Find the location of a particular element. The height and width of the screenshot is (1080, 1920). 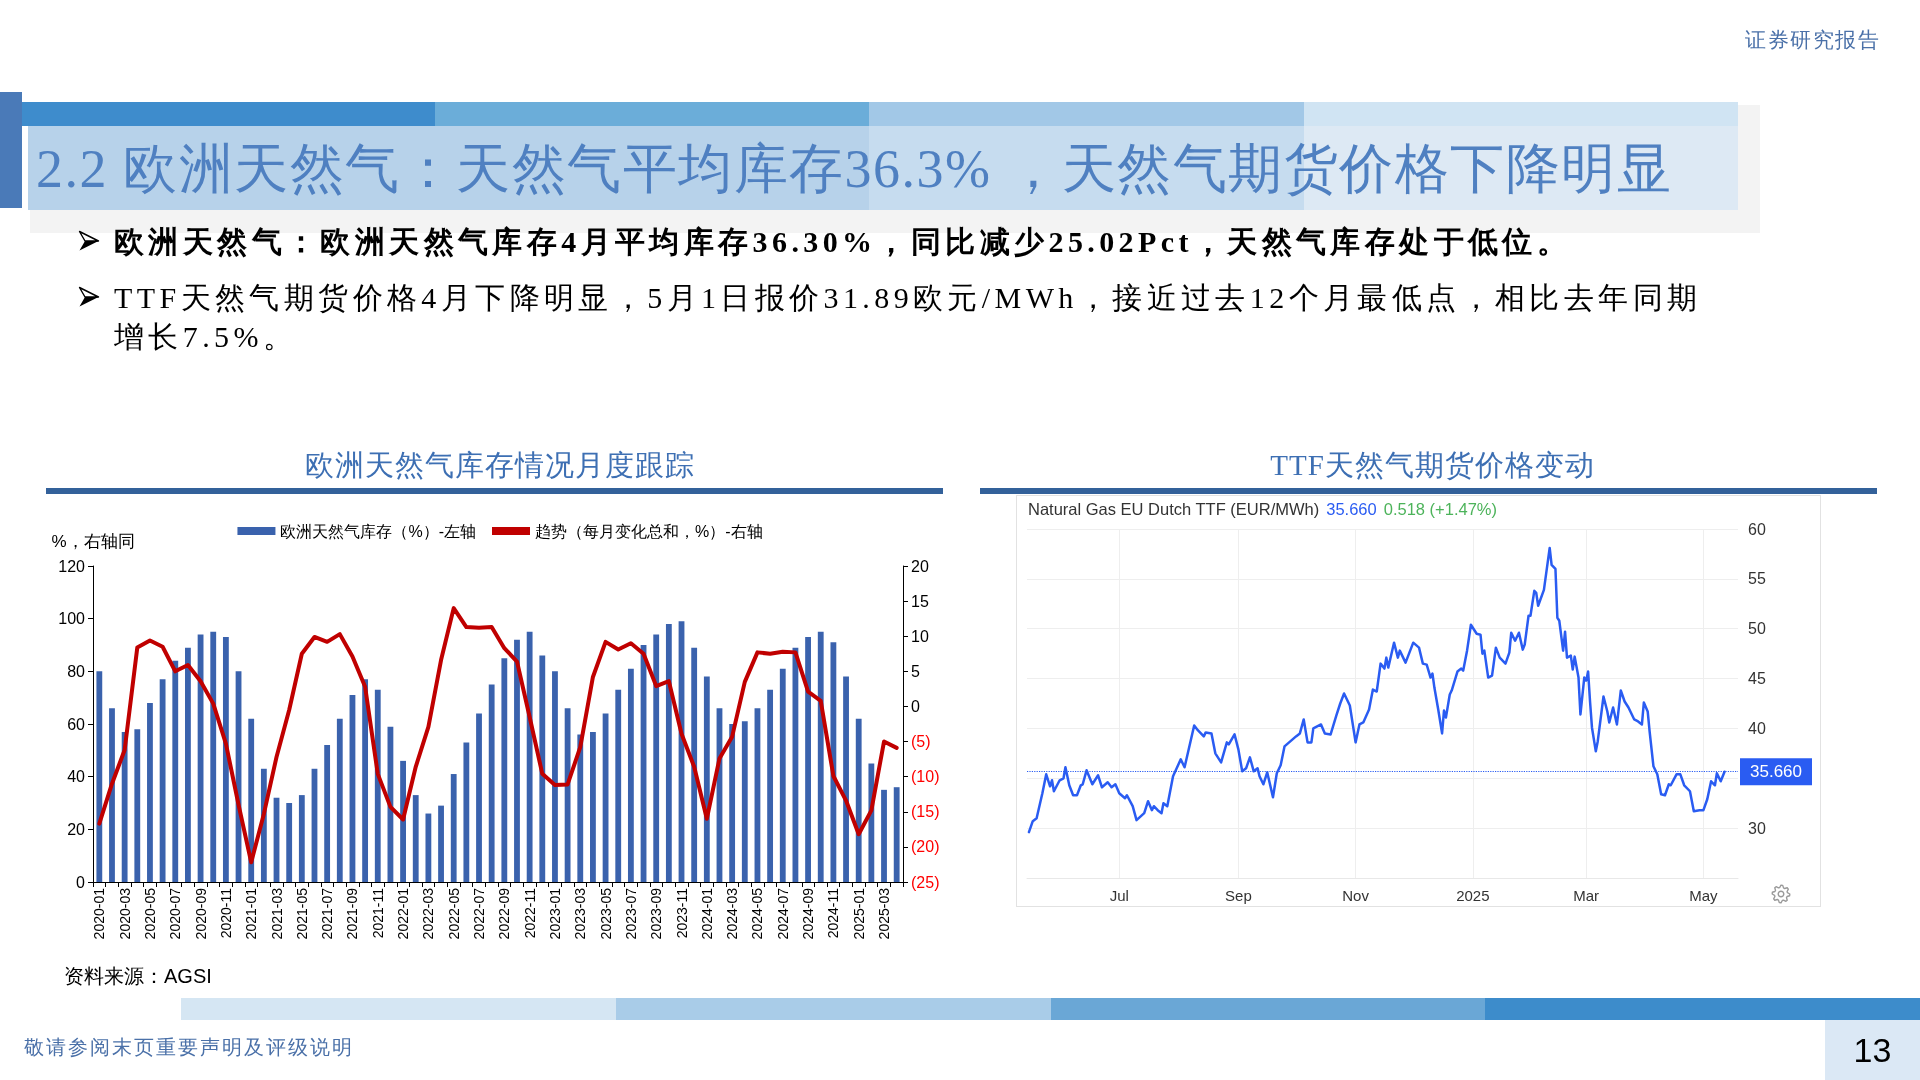

x-tick-label: 2023-11 is located at coordinates (681, 913).